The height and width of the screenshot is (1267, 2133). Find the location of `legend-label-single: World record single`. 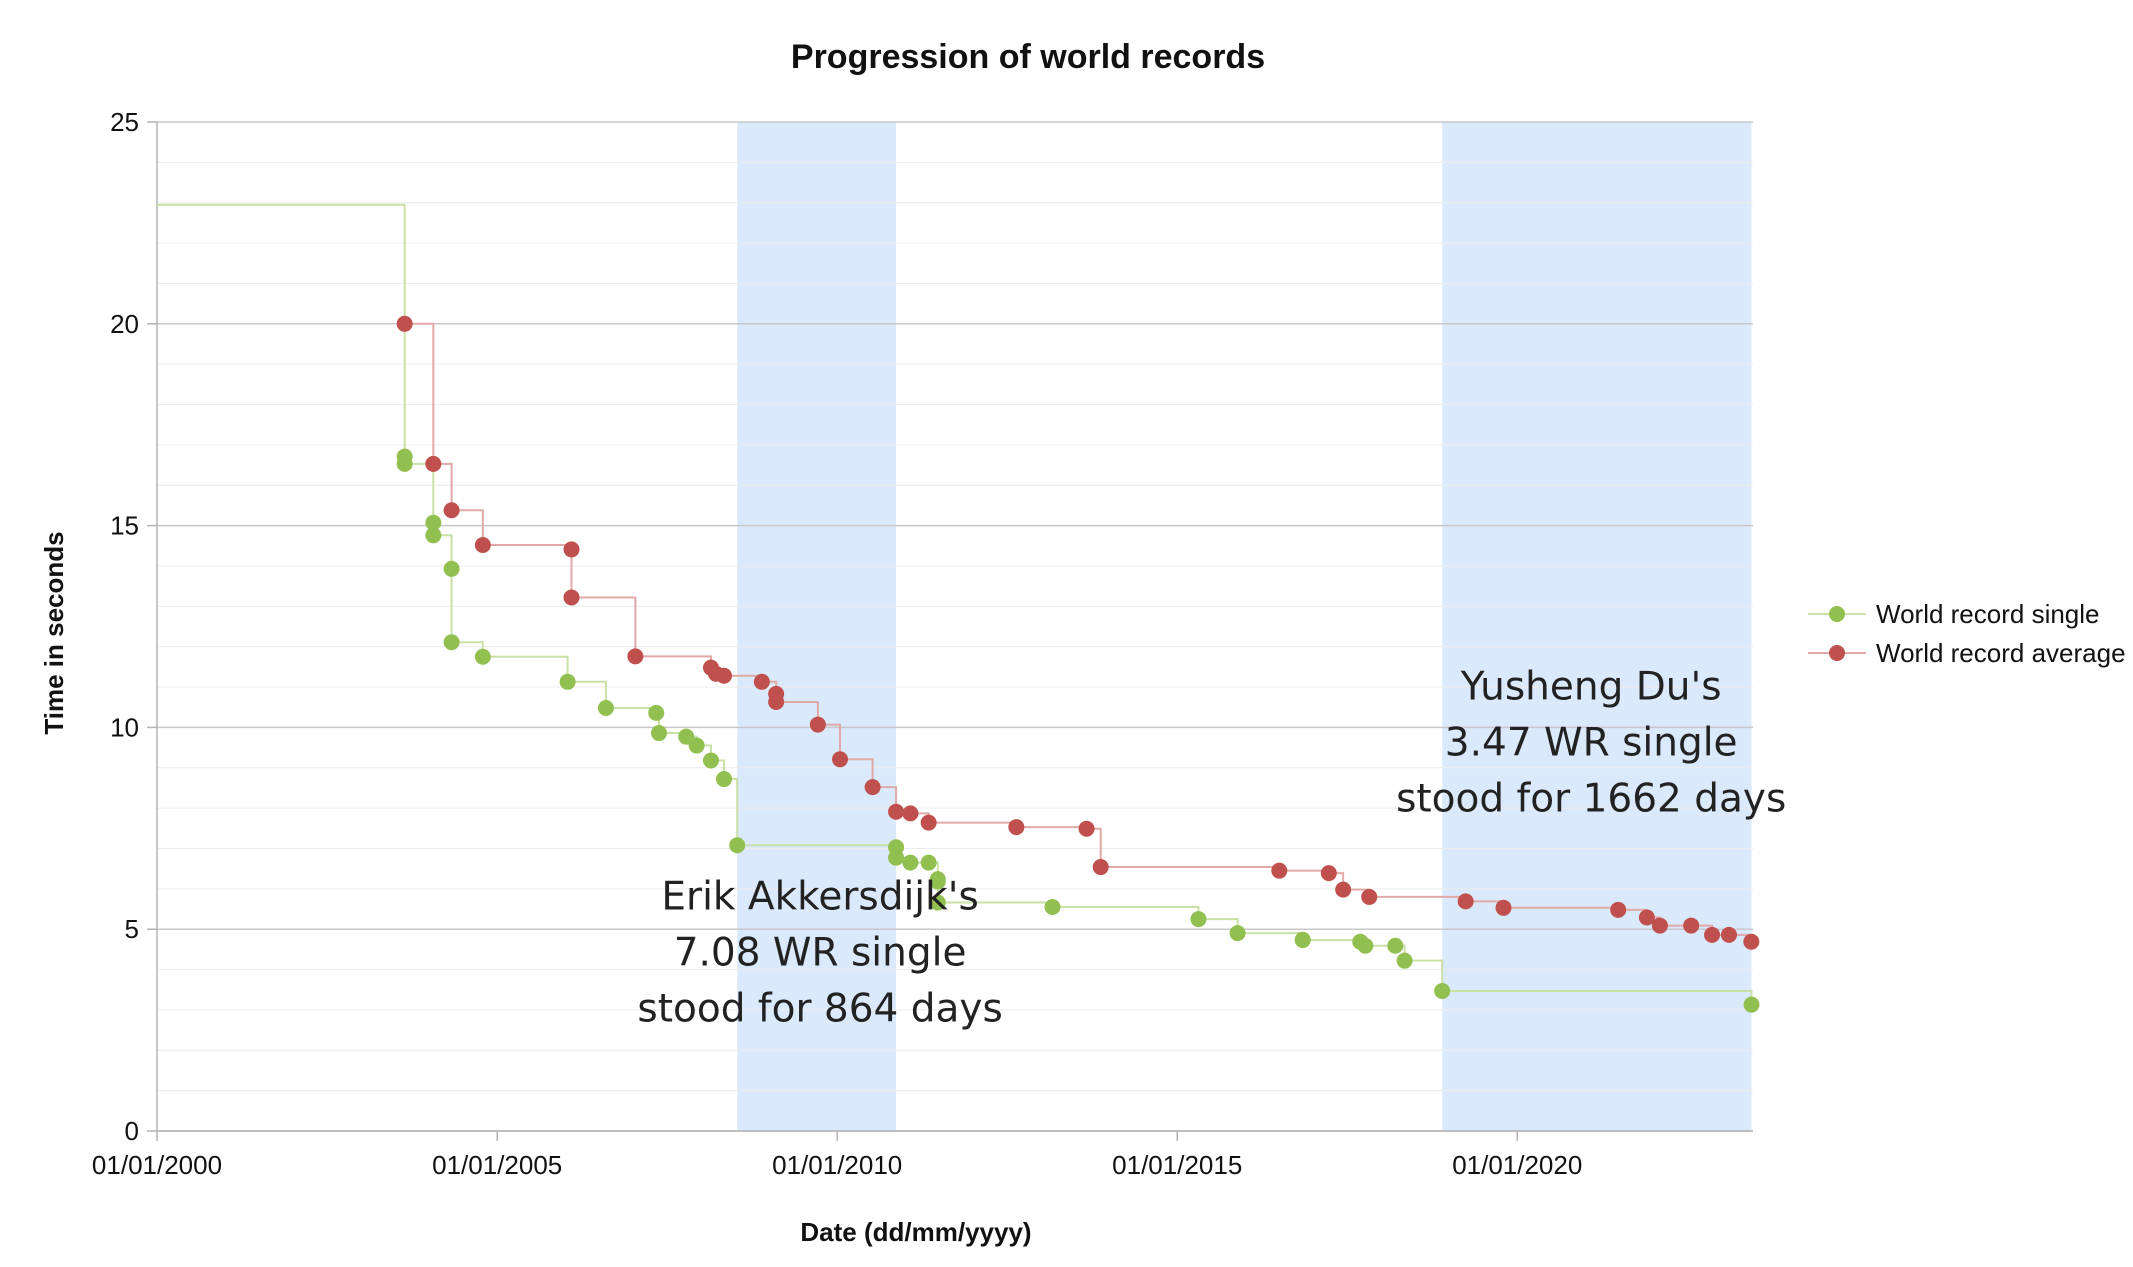

legend-label-single: World record single is located at coordinates (1988, 614).